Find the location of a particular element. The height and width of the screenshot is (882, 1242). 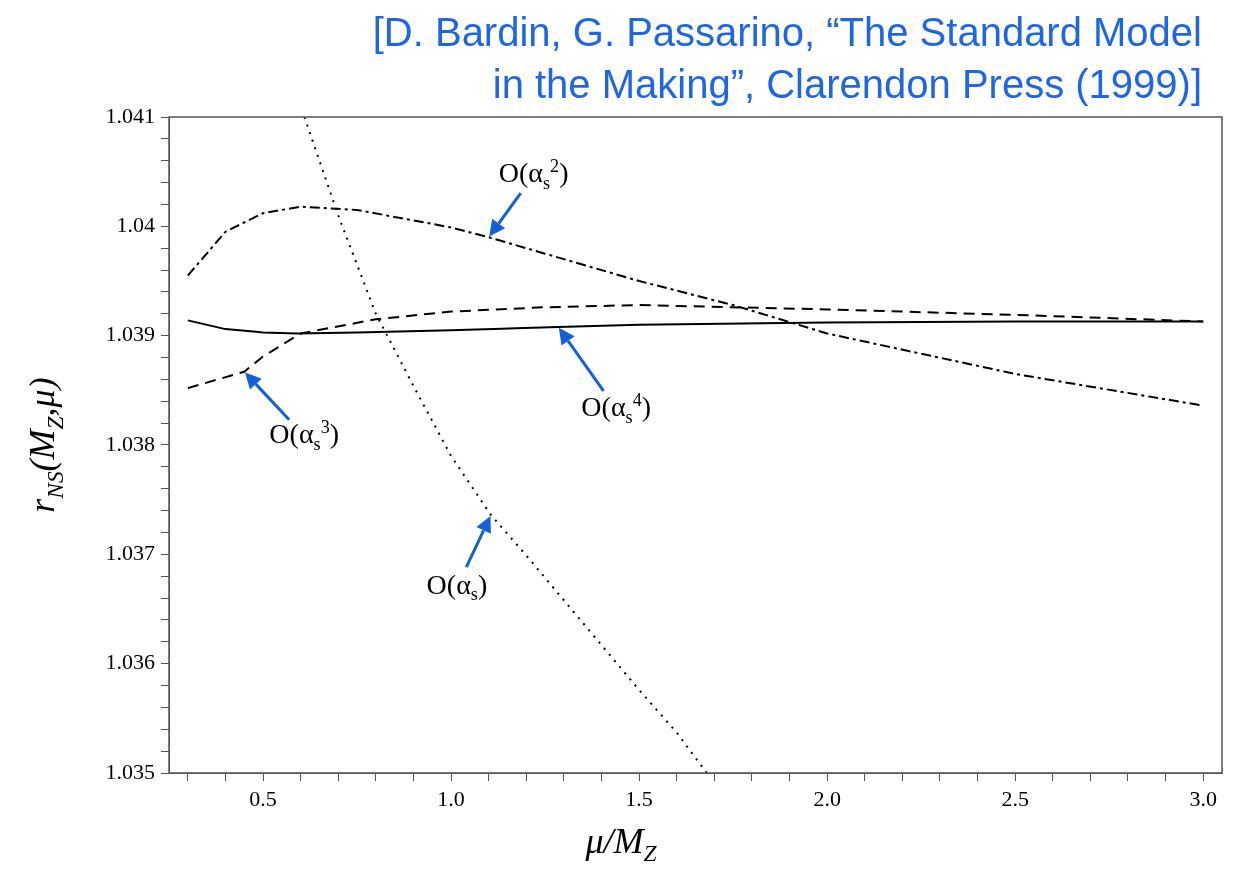

x-tick-label: 3.0 is located at coordinates (1203, 798).